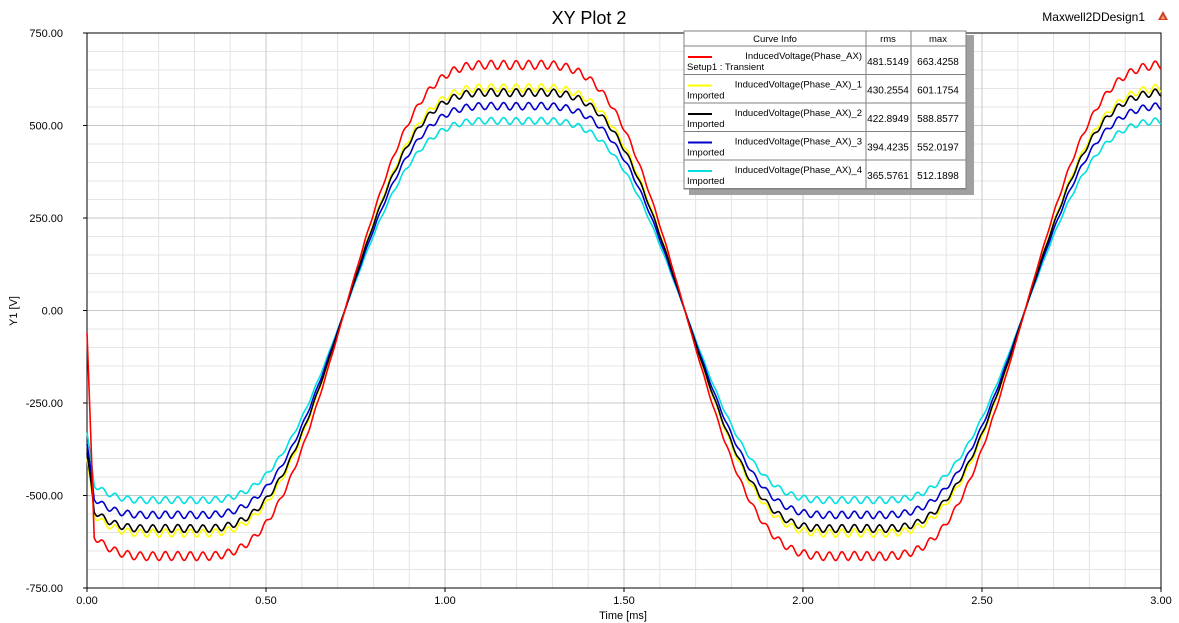 The width and height of the screenshot is (1179, 623). Describe the element at coordinates (798, 113) in the screenshot. I see `legend-series-name: InducedVoltage(Phase_AX)_2` at that location.